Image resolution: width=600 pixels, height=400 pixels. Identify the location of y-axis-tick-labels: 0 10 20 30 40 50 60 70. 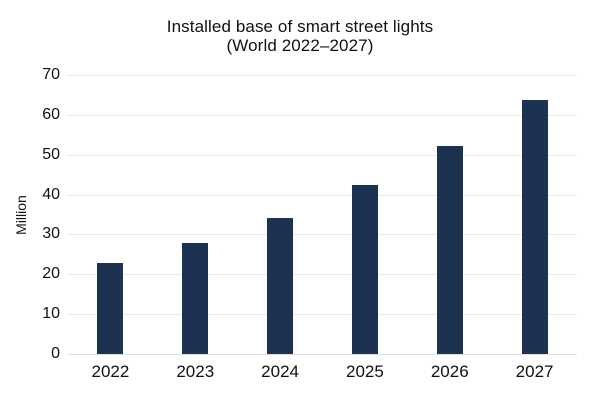
(30, 214).